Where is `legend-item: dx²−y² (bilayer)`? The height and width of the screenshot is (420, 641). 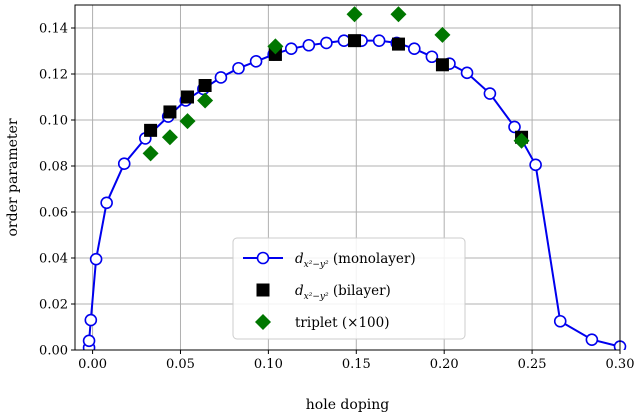 legend-item: dx²−y² (bilayer) is located at coordinates (323, 292).